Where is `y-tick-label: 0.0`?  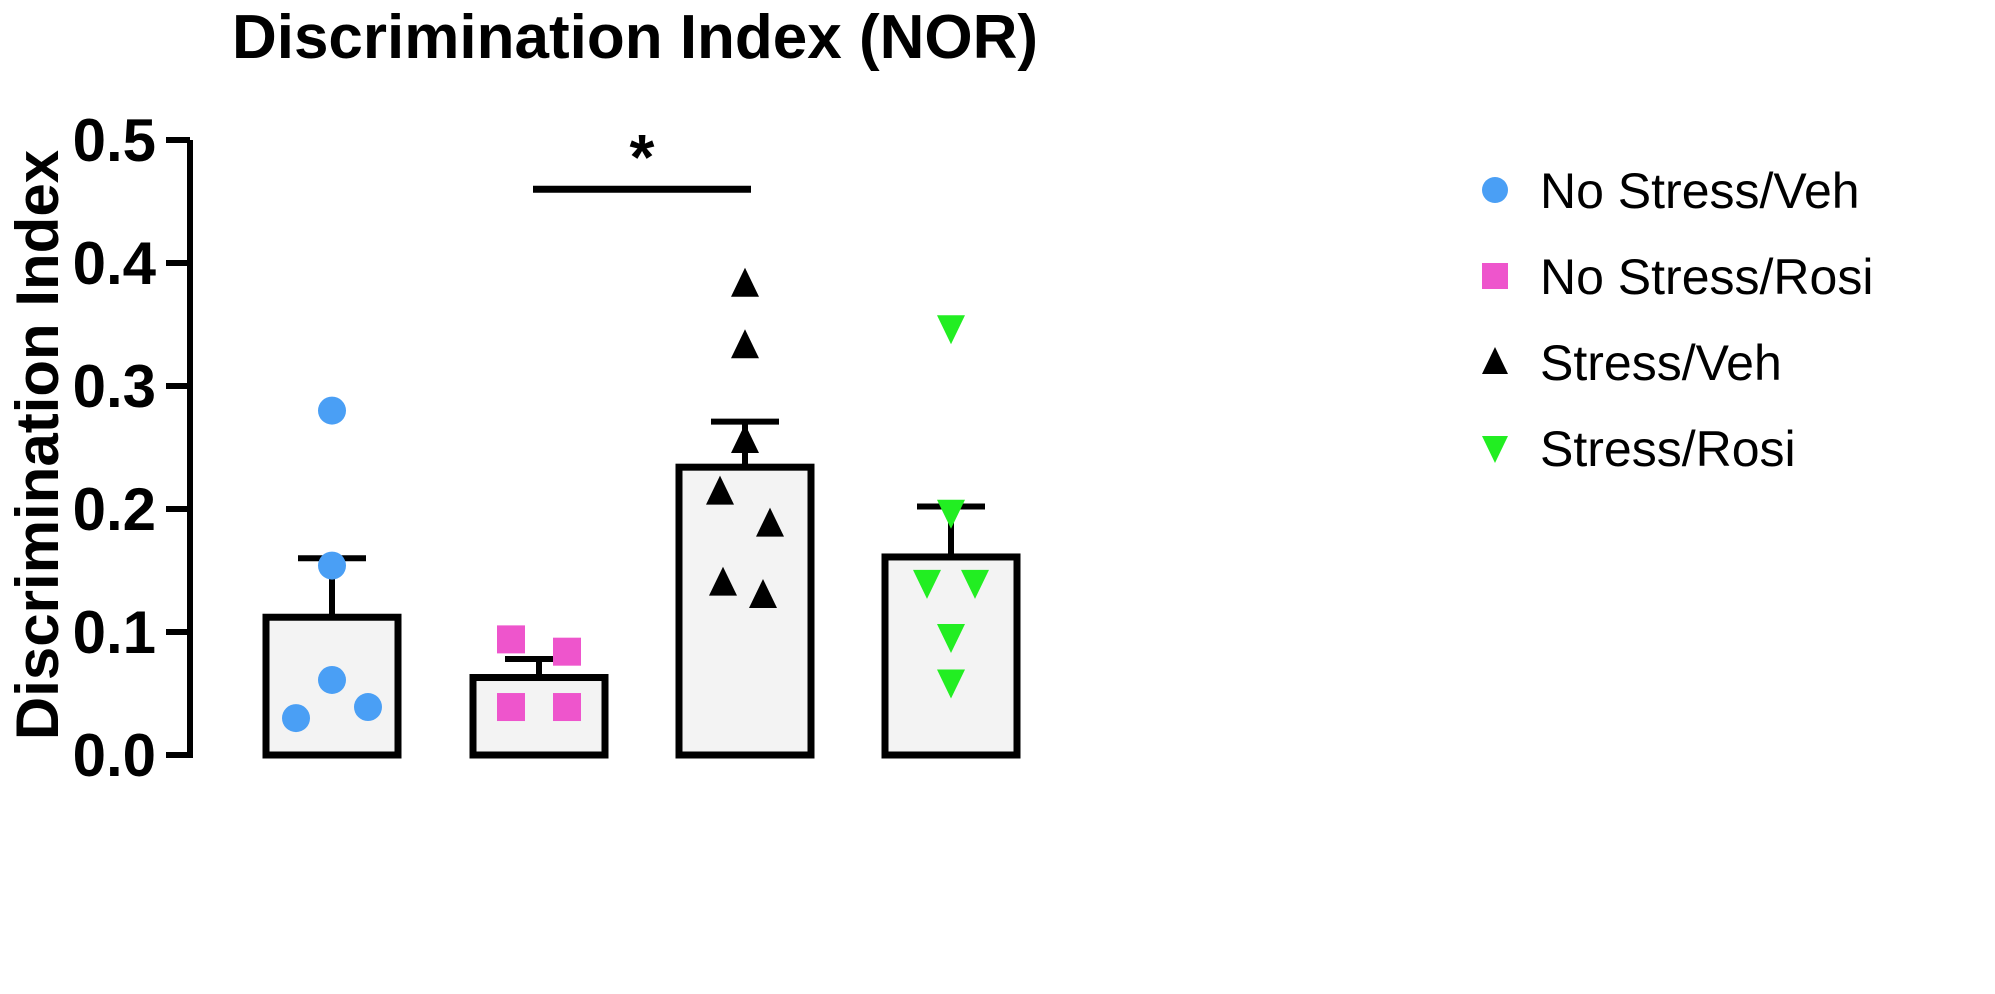 y-tick-label: 0.0 is located at coordinates (114, 755).